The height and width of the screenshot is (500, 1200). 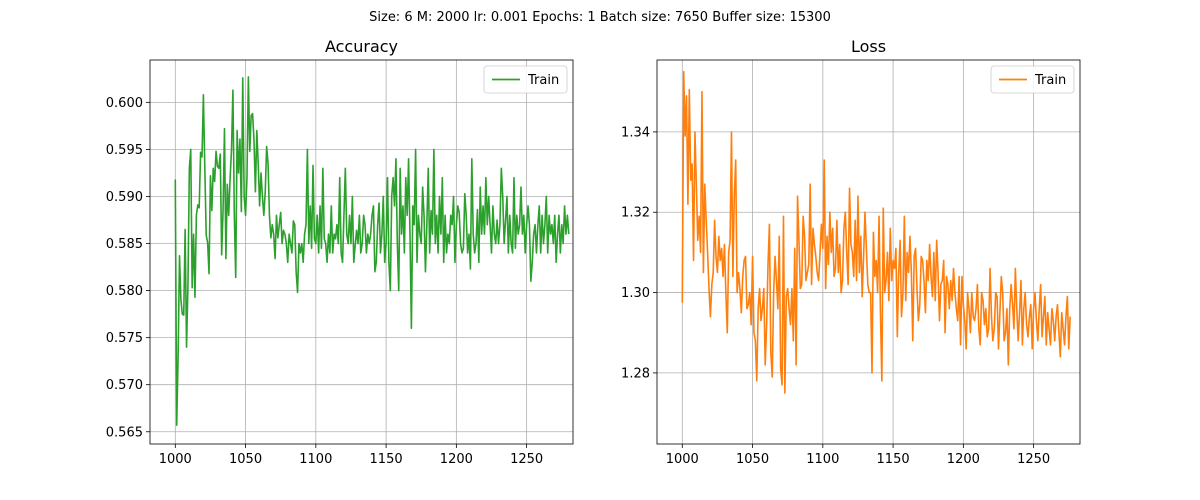 What do you see at coordinates (124, 291) in the screenshot?
I see `y-tick-label: 0.580` at bounding box center [124, 291].